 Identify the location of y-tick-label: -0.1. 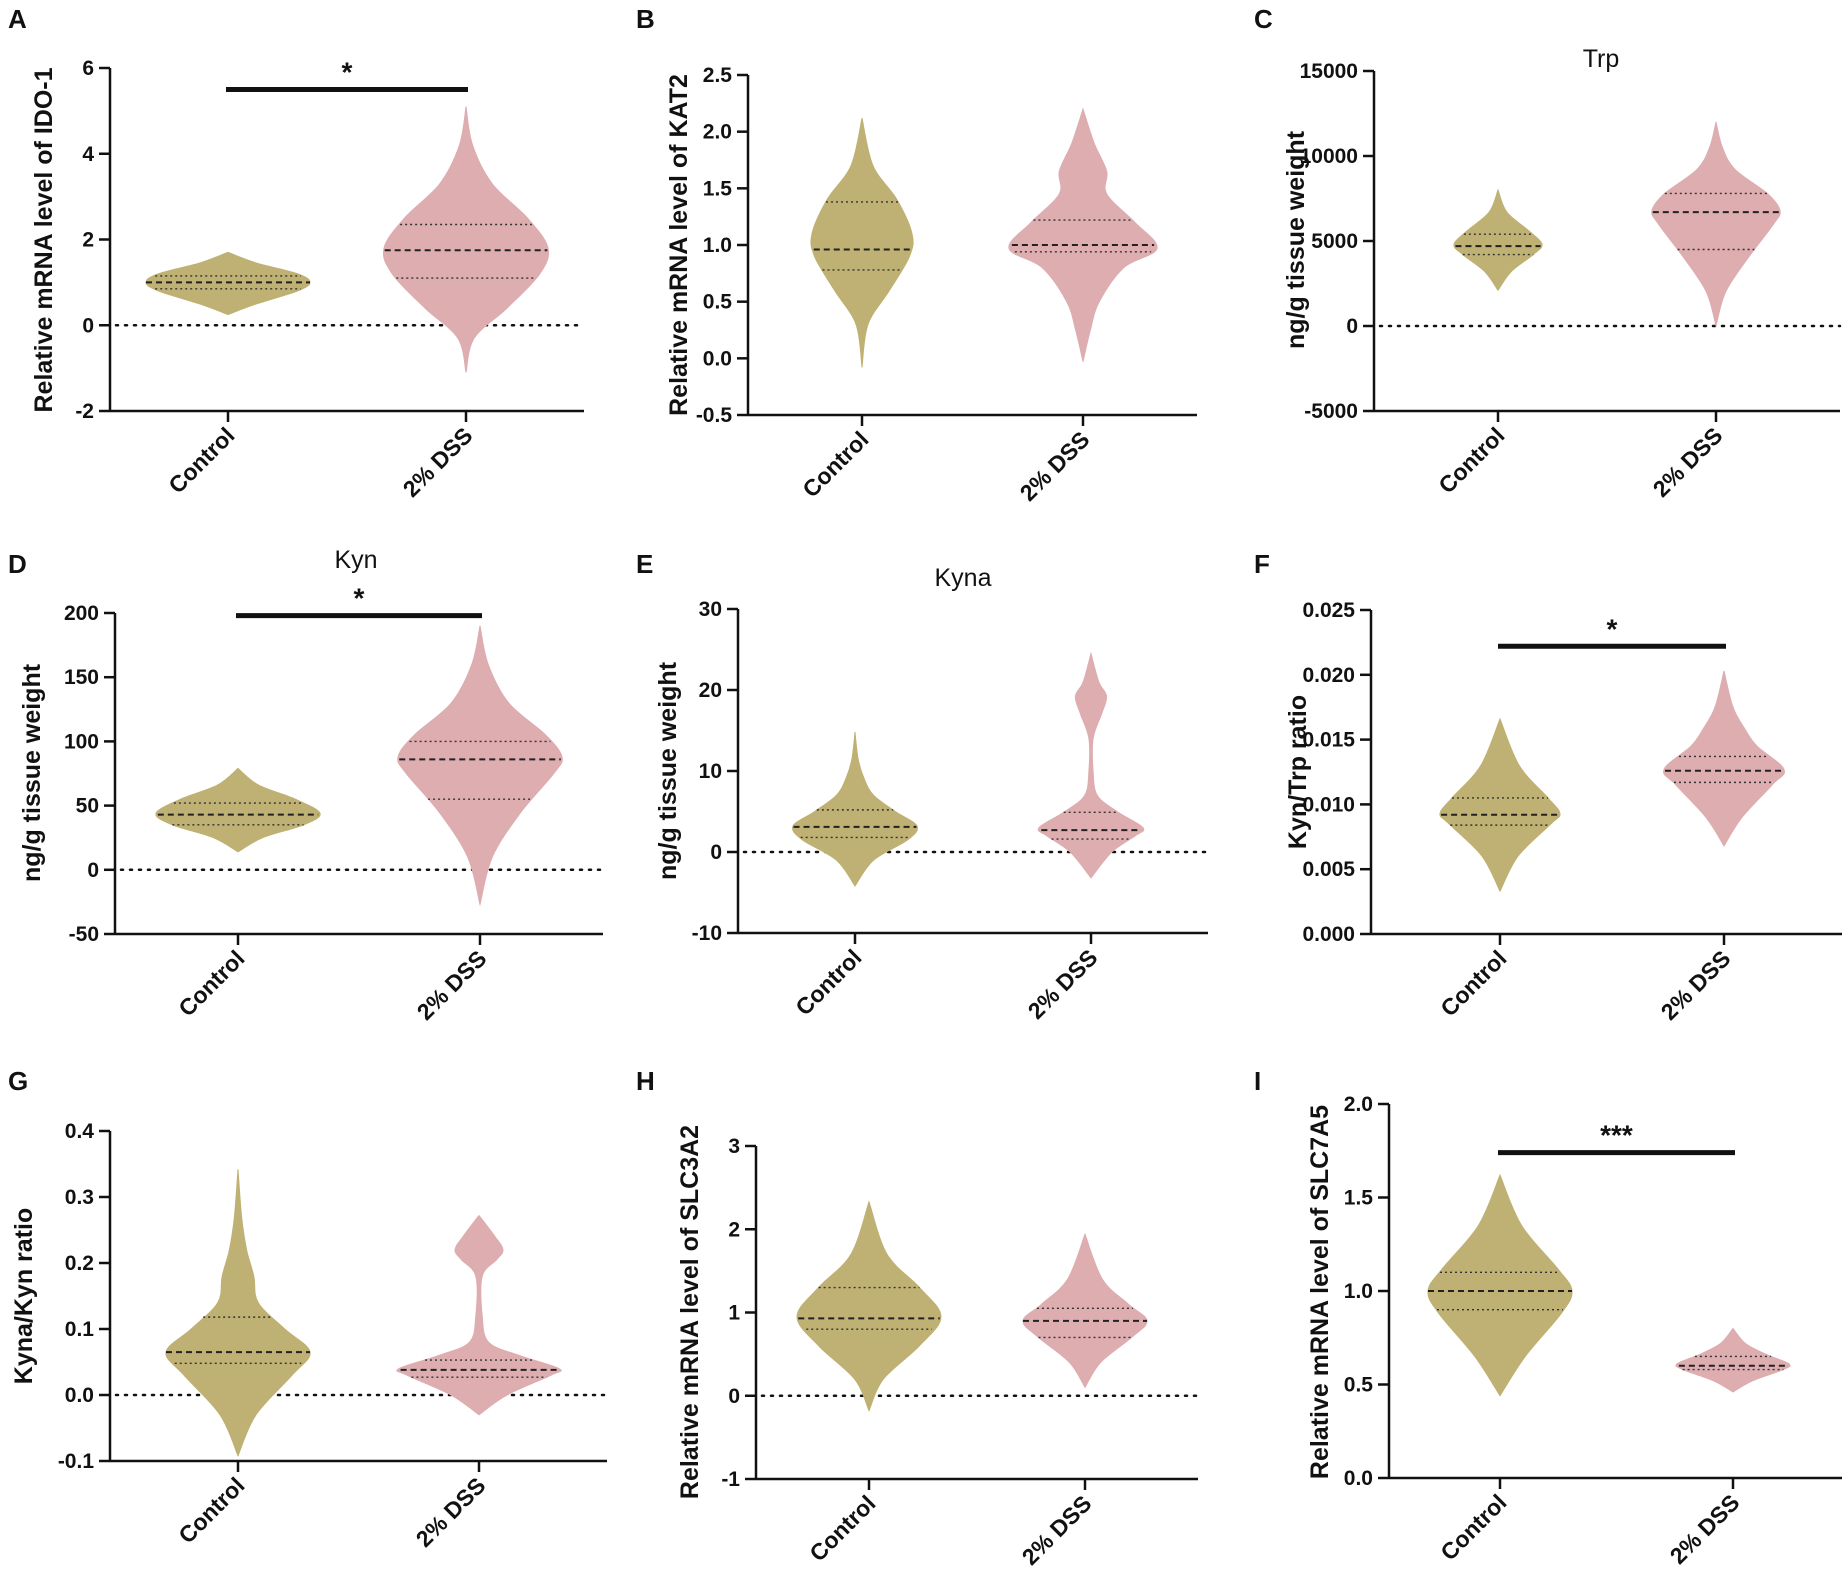
(76, 1461).